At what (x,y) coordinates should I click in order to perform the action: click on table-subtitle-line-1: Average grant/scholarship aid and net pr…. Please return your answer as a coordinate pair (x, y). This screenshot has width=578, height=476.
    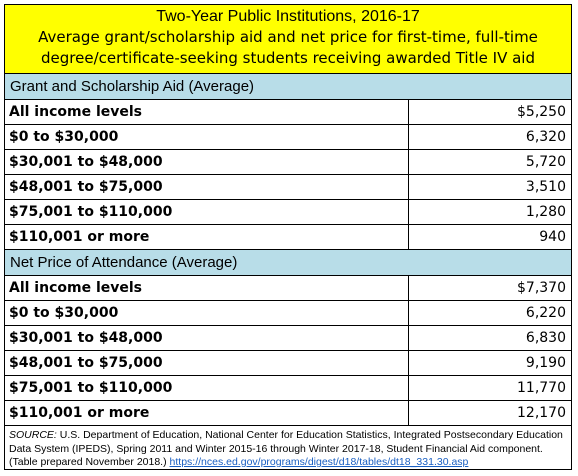
    Looking at the image, I should click on (288, 37).